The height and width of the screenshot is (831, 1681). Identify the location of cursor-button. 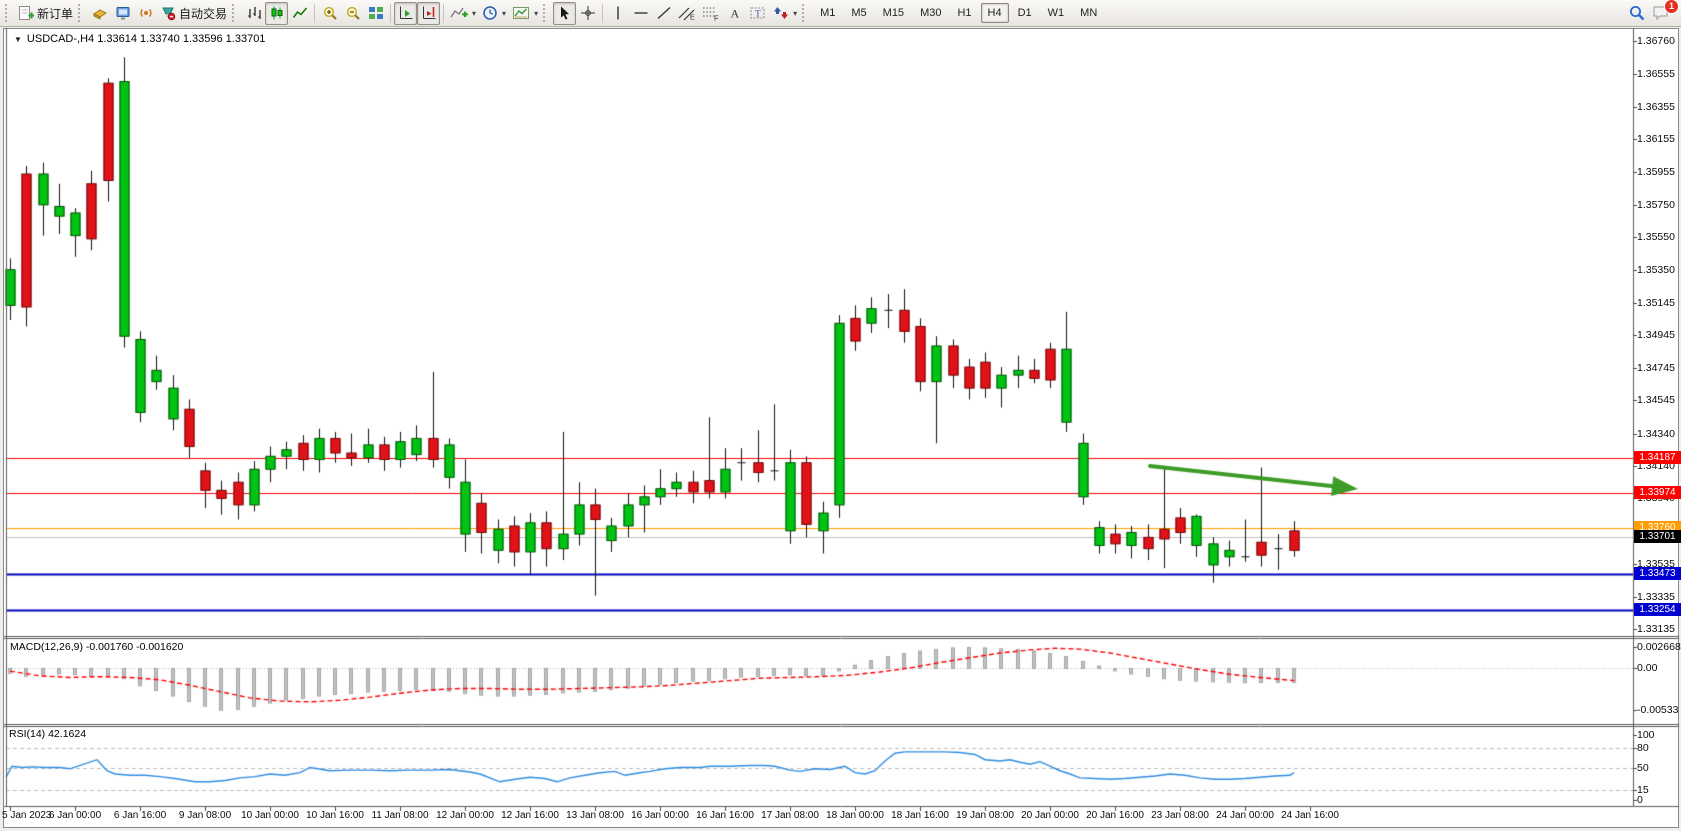
(565, 13).